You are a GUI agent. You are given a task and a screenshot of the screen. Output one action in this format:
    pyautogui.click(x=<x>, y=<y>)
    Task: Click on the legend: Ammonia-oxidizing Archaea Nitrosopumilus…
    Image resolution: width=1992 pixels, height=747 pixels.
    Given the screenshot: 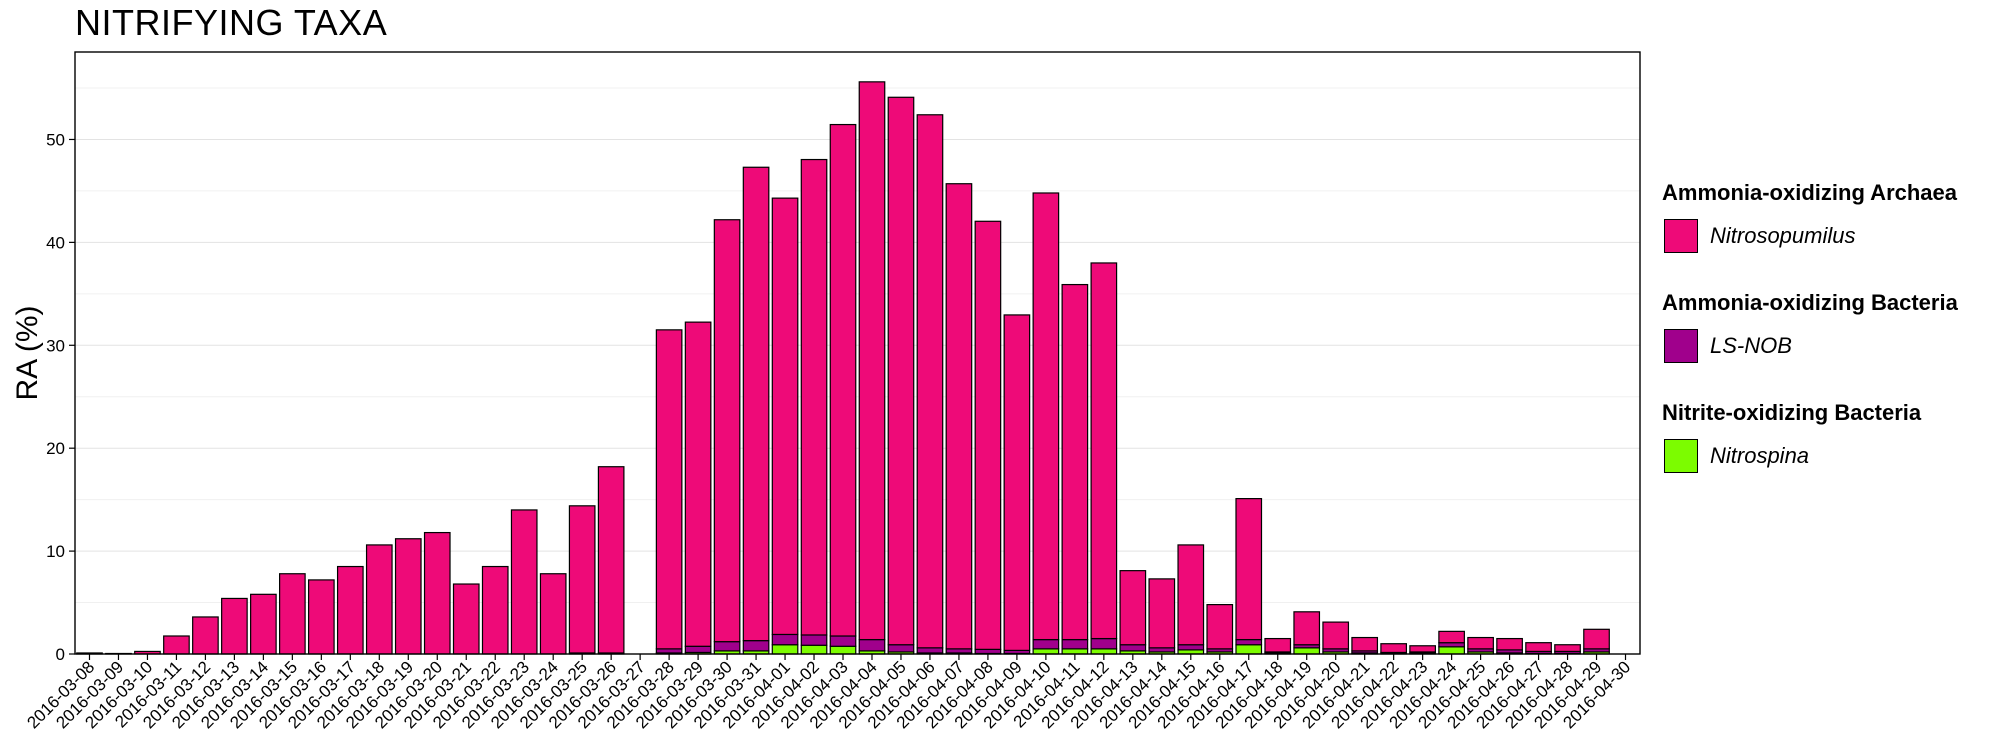 What is the action you would take?
    pyautogui.click(x=1827, y=345)
    